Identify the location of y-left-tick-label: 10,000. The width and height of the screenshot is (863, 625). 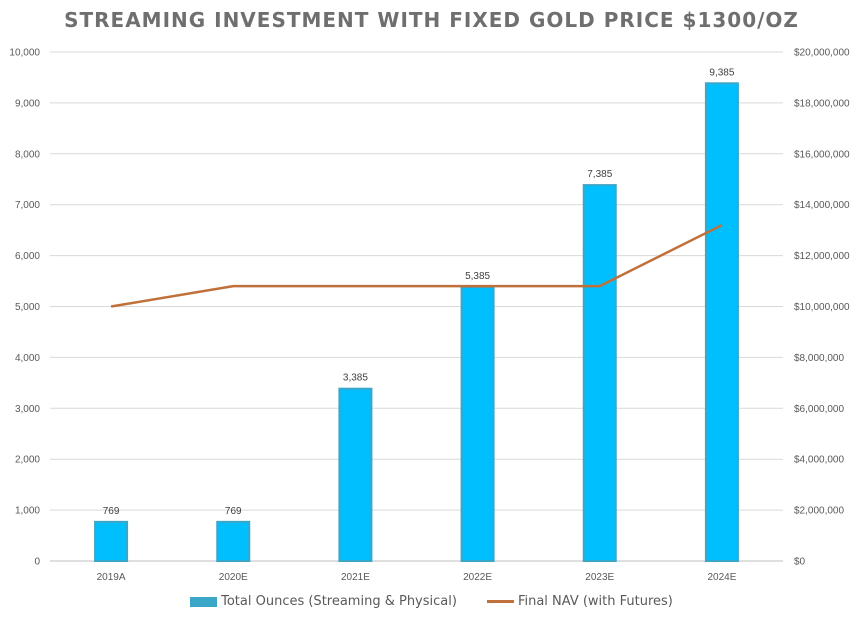
(24, 53).